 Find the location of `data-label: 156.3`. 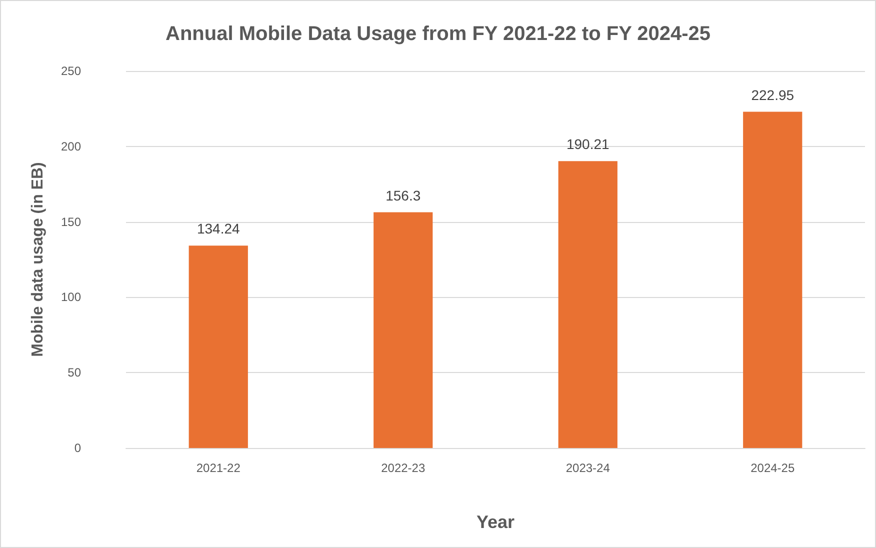

data-label: 156.3 is located at coordinates (403, 195).